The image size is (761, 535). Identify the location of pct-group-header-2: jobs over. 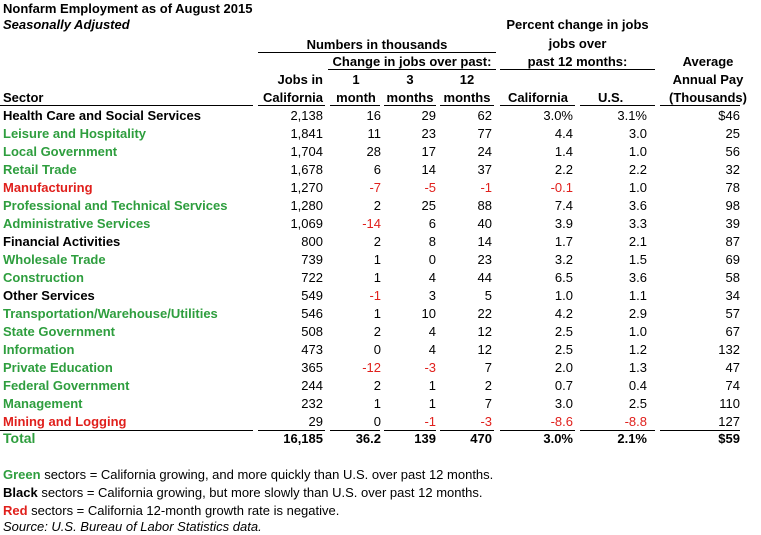
(577, 43).